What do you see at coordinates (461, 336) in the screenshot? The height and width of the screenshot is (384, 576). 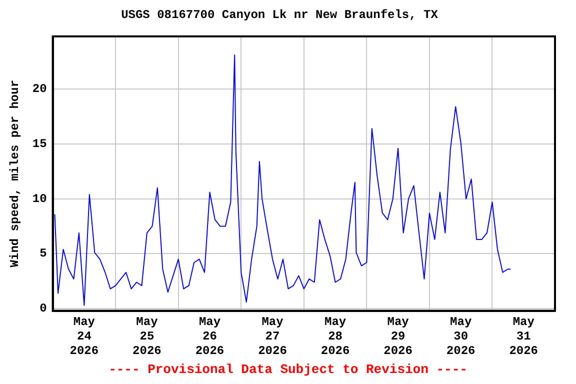 I see `x-tick-label: May 30 2026` at bounding box center [461, 336].